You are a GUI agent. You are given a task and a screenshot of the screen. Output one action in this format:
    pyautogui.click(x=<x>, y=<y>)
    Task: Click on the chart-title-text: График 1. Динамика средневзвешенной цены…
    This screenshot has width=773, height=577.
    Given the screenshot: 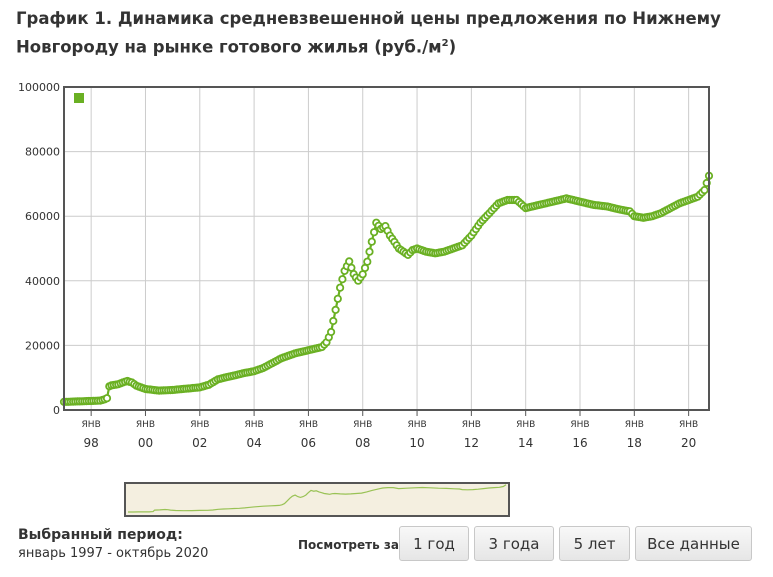 What is the action you would take?
    pyautogui.click(x=368, y=33)
    